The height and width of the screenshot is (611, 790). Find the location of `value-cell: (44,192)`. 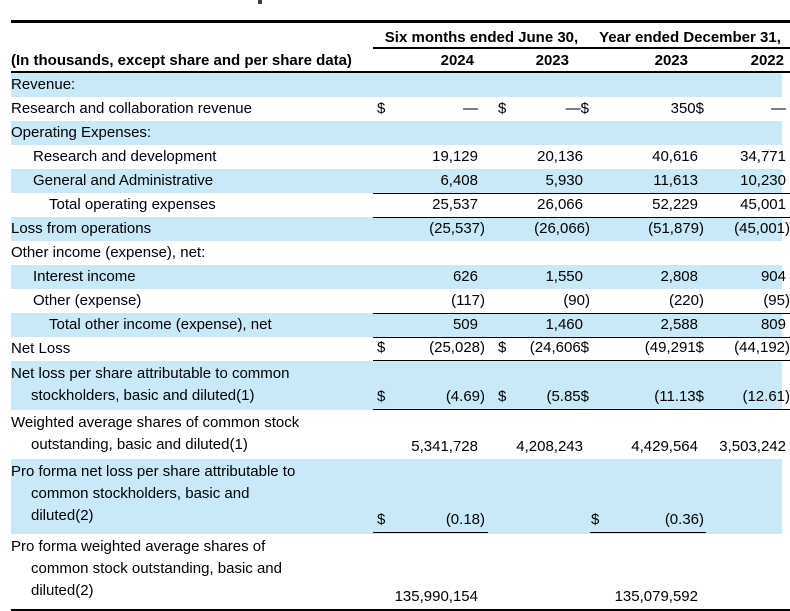

value-cell: (44,192) is located at coordinates (748, 349).